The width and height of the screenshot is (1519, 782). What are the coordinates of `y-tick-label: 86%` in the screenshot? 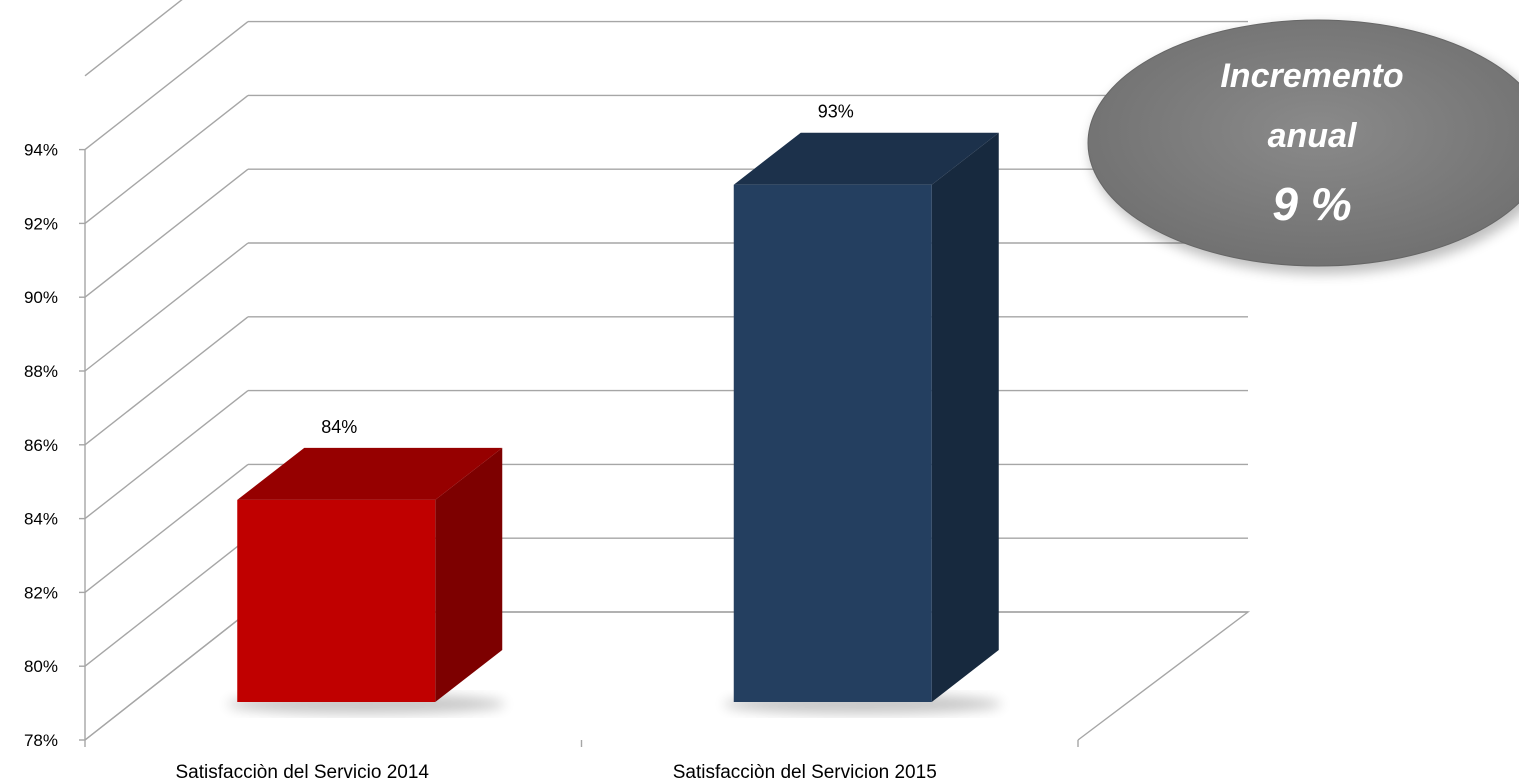 It's located at (41, 445).